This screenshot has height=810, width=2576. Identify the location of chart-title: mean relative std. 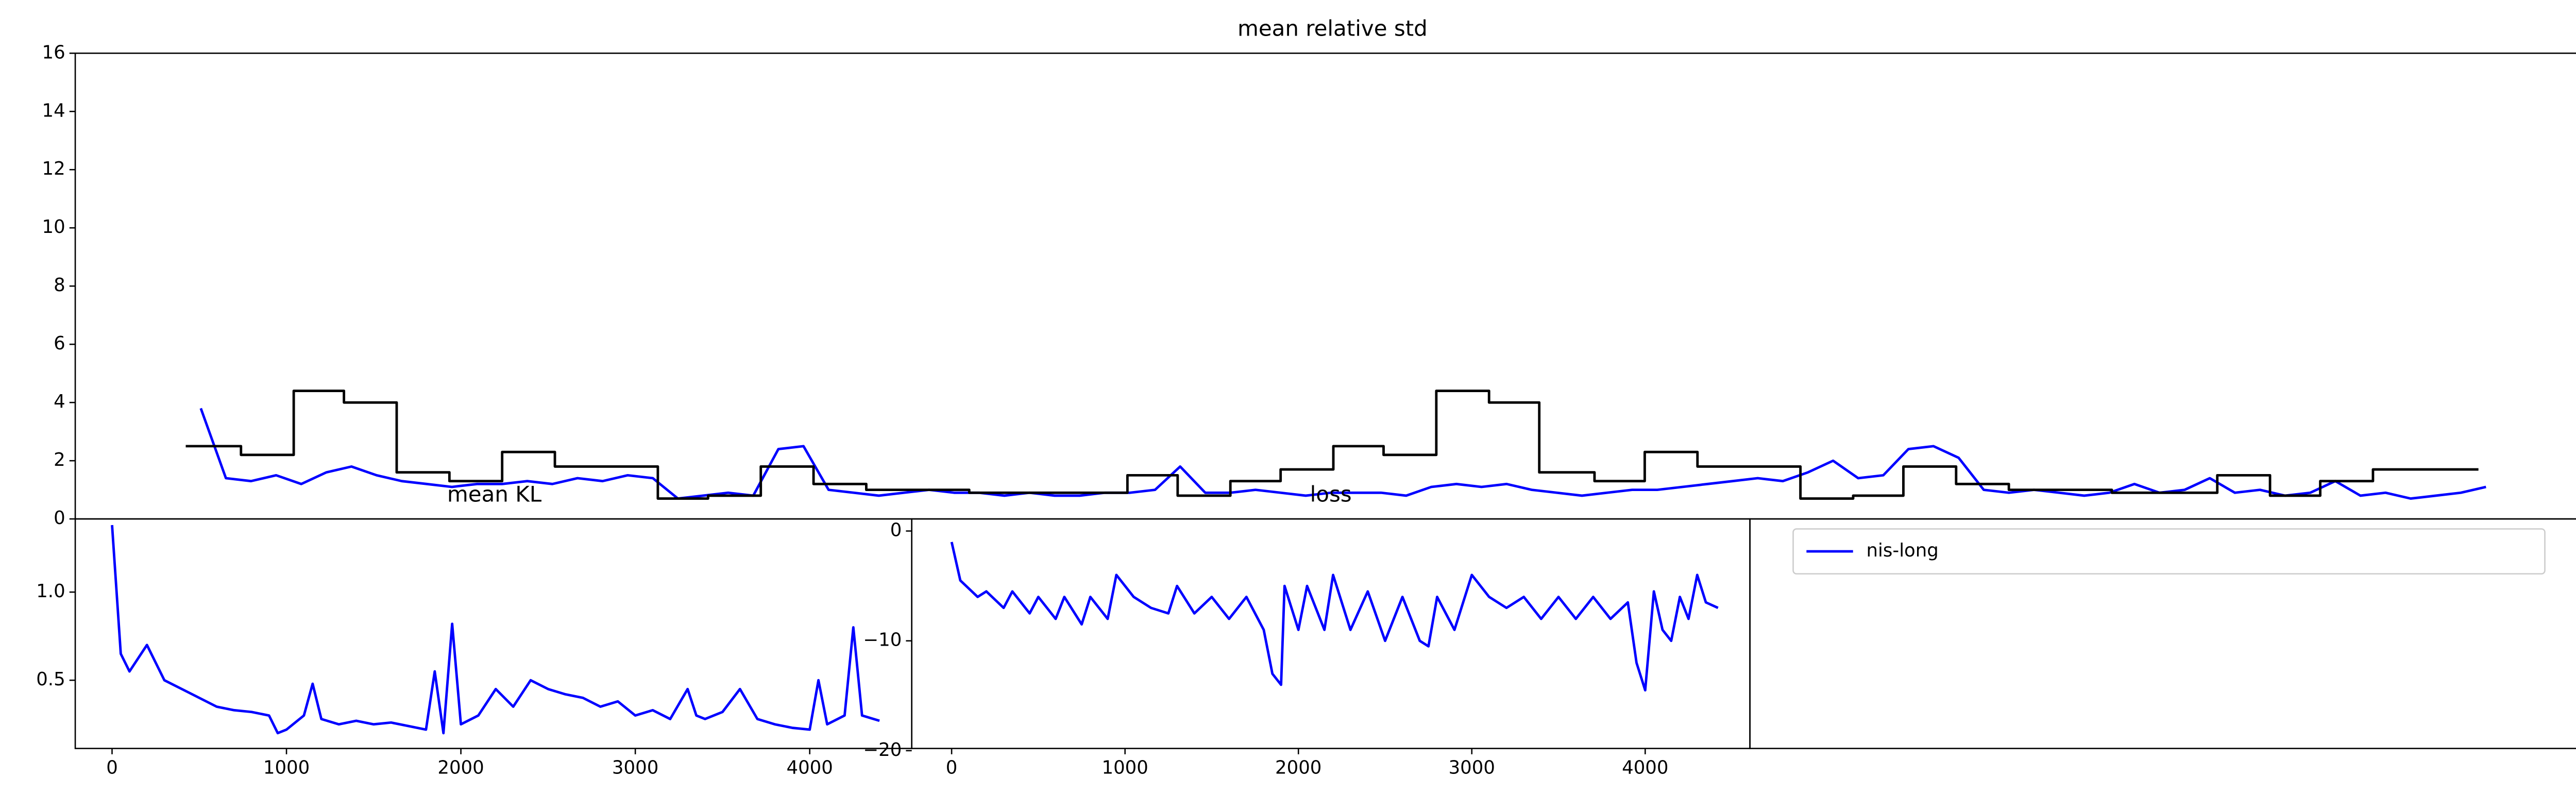
(1333, 28).